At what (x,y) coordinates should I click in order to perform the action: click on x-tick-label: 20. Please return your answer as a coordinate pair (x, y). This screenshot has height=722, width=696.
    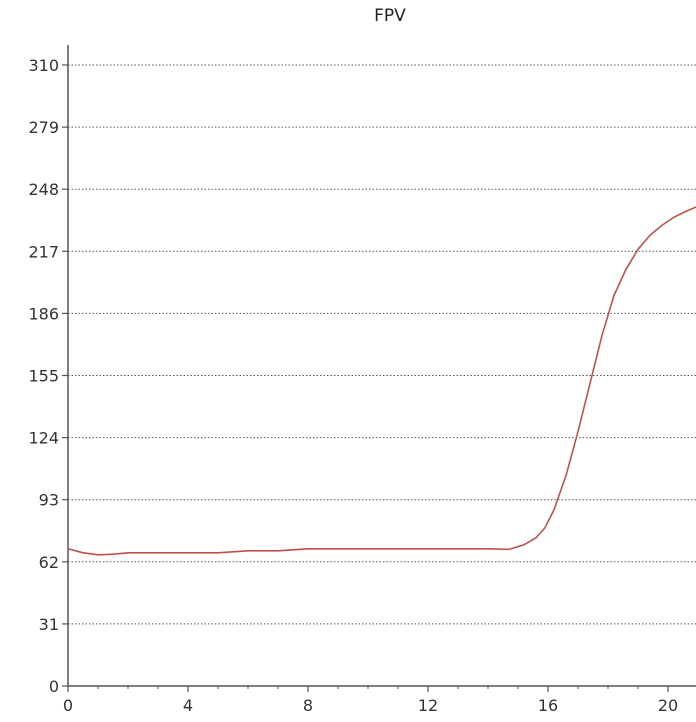
    Looking at the image, I should click on (668, 705).